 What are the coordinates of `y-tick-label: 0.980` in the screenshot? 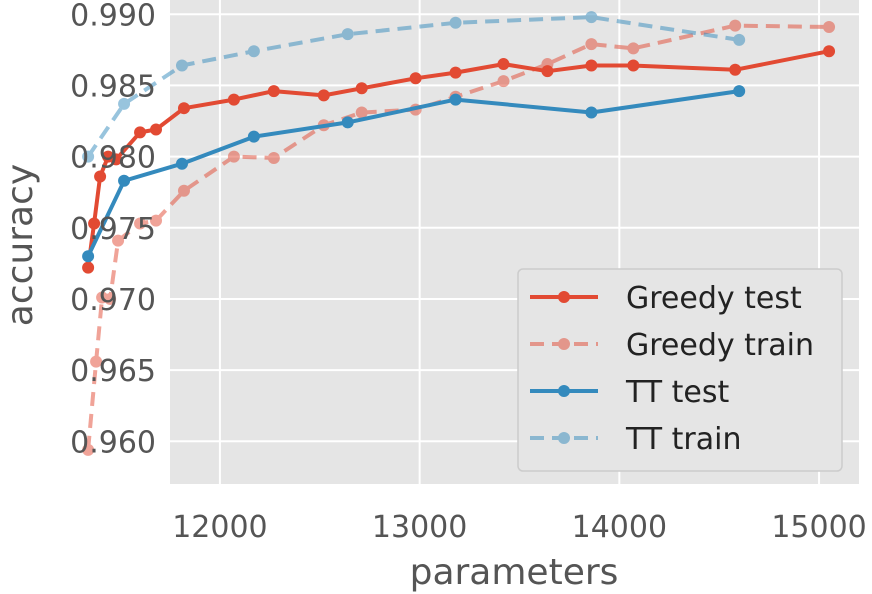 It's located at (113, 158).